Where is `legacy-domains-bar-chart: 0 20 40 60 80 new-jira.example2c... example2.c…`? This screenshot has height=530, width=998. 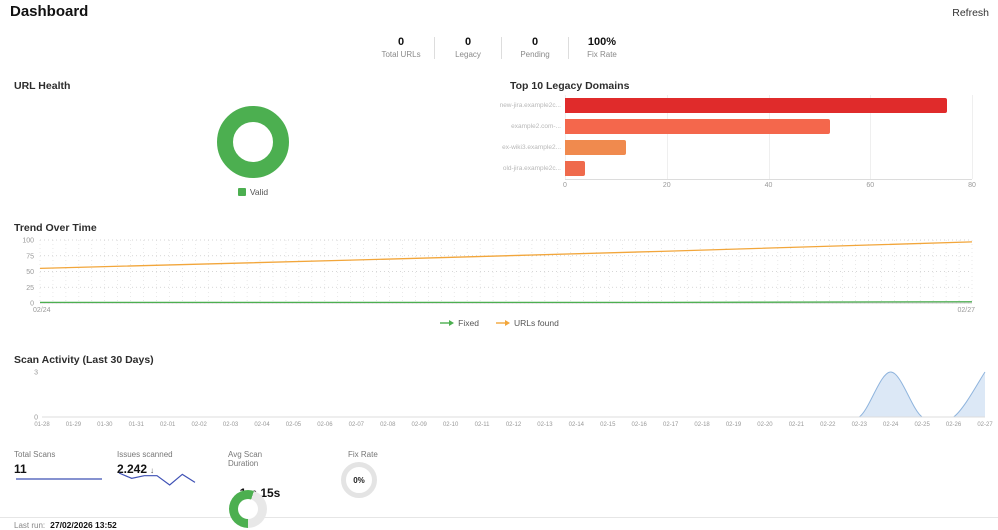
legacy-domains-bar-chart: 0 20 40 60 80 new-jira.example2c... example2.c… is located at coordinates (726, 144).